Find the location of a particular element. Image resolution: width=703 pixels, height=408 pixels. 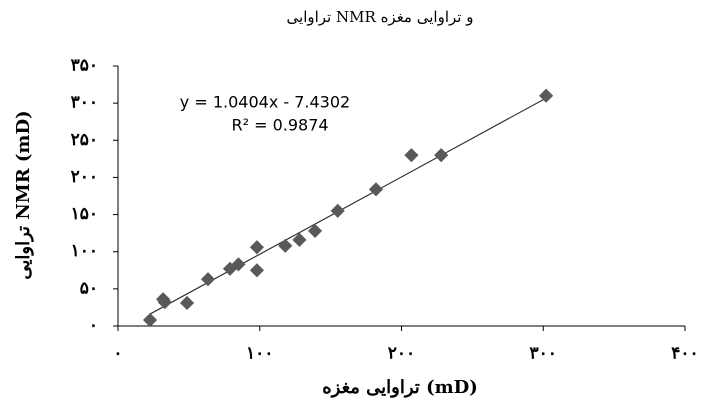

y-axis-title: تراوایی NMR (mD) is located at coordinates (23, 194).